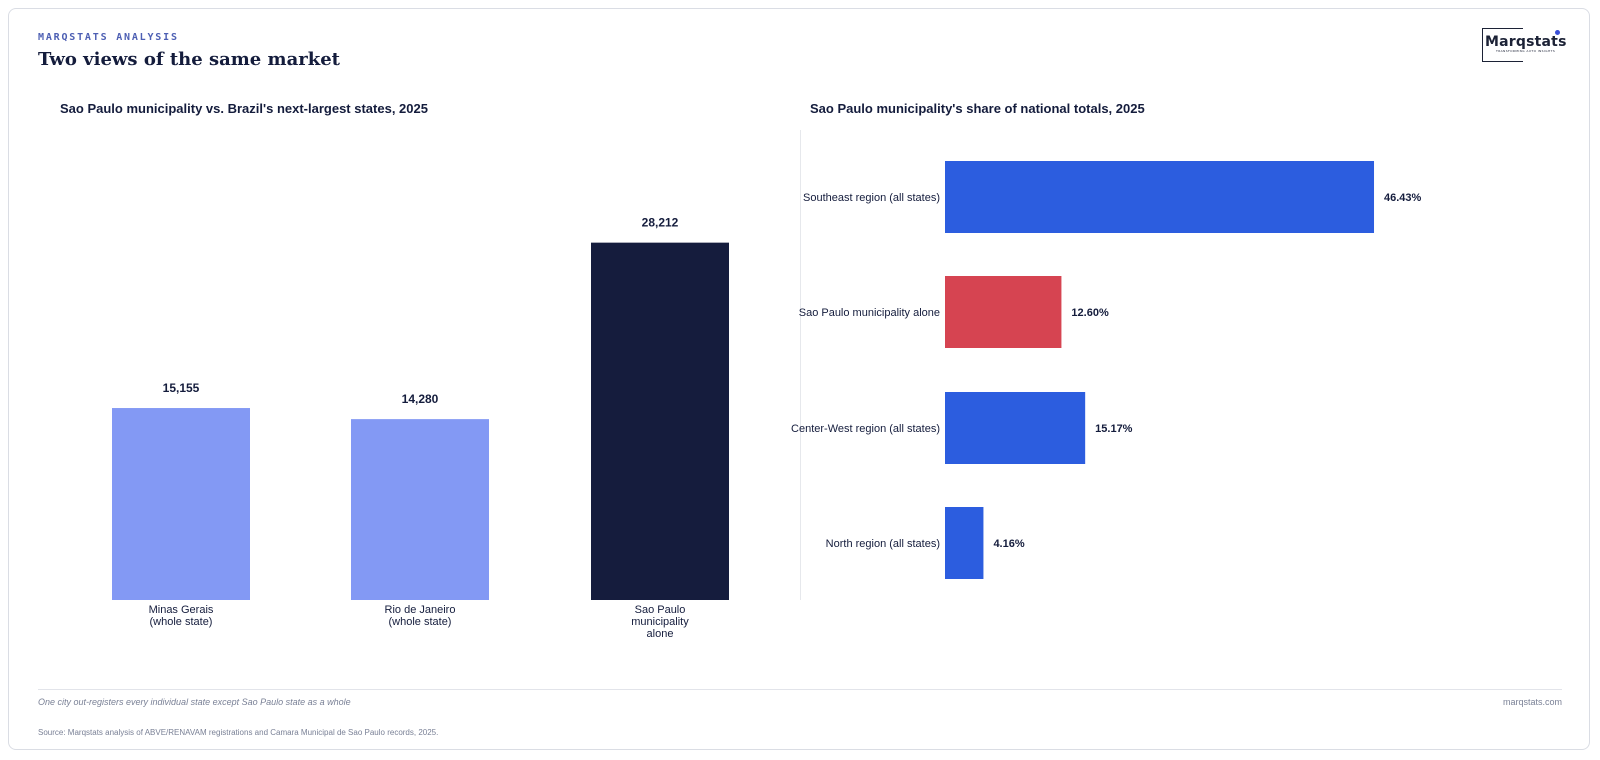  I want to click on bar-value-label-1: 14,280, so click(420, 399).